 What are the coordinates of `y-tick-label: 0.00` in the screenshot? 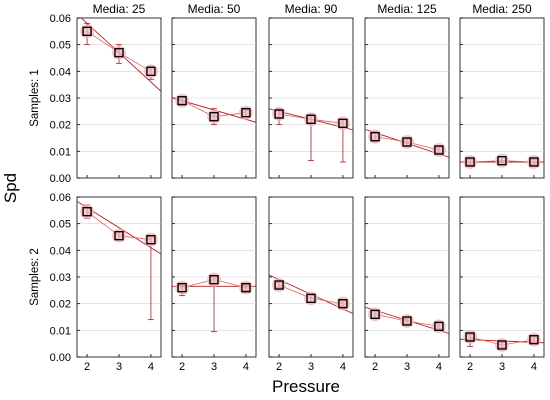 It's located at (60, 179).